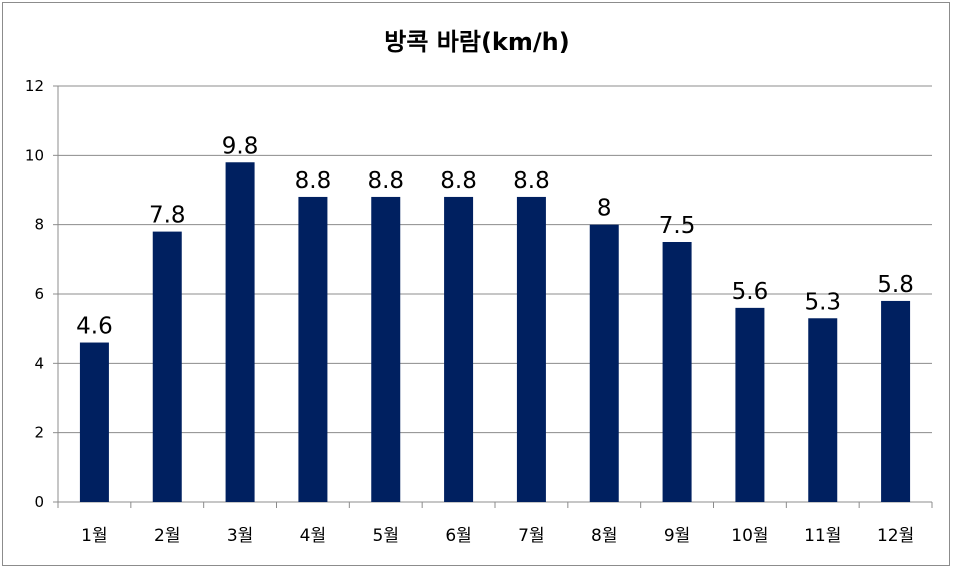 The width and height of the screenshot is (954, 570). Describe the element at coordinates (313, 536) in the screenshot. I see `x-tick-label: 4월` at that location.